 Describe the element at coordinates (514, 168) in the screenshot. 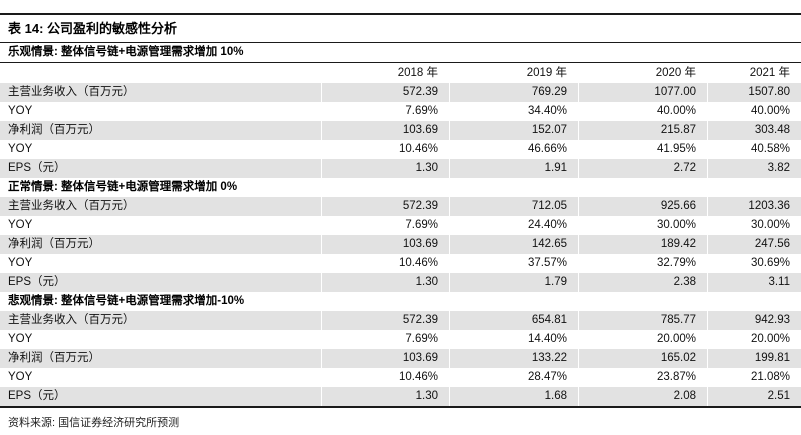

I see `cell-value: 1.91` at that location.